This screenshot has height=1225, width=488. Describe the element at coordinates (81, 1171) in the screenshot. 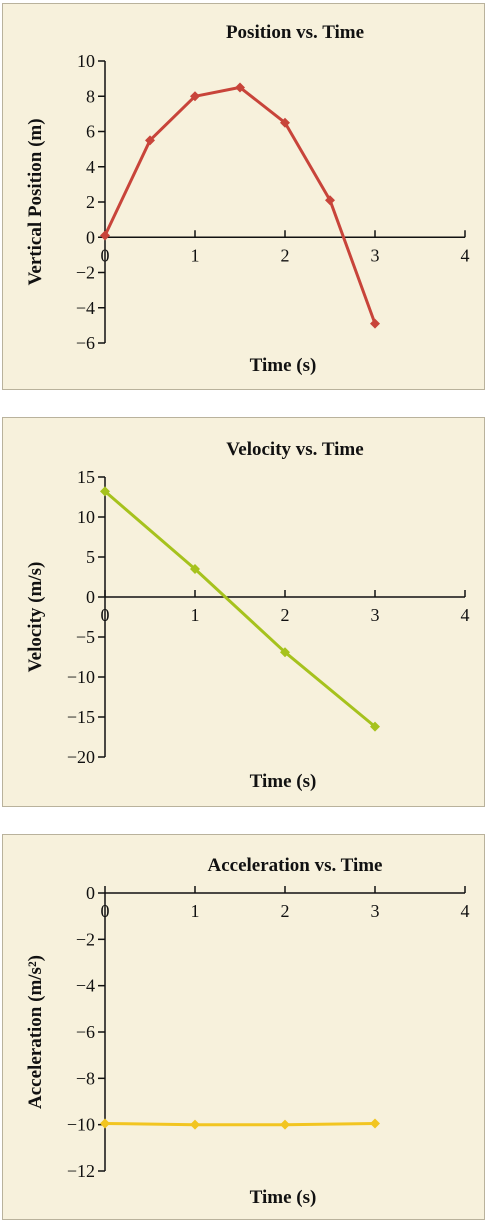

I see `y-tick-label: −12` at that location.